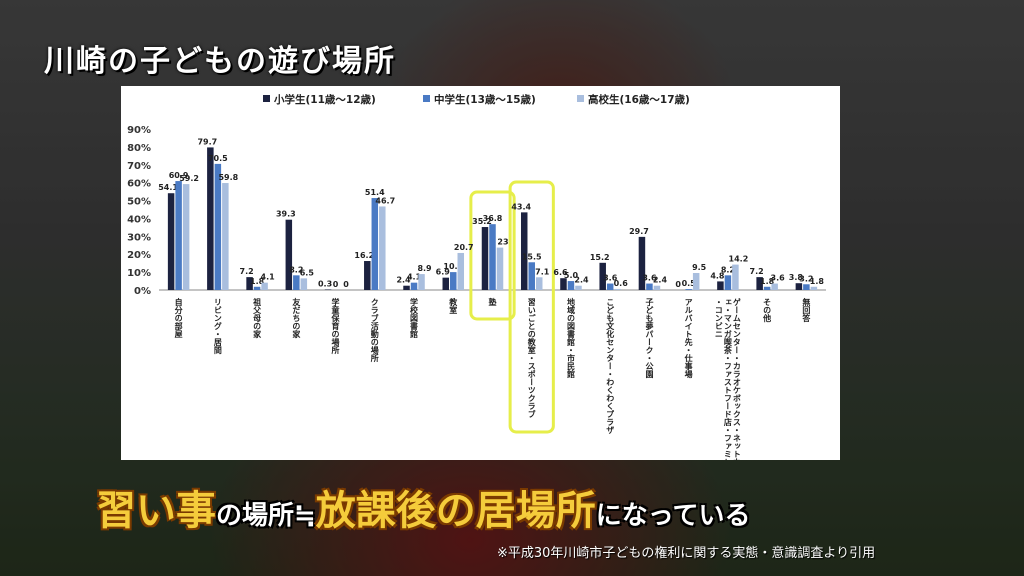  What do you see at coordinates (621, 283) in the screenshot?
I see `data-label: 0.6` at bounding box center [621, 283].